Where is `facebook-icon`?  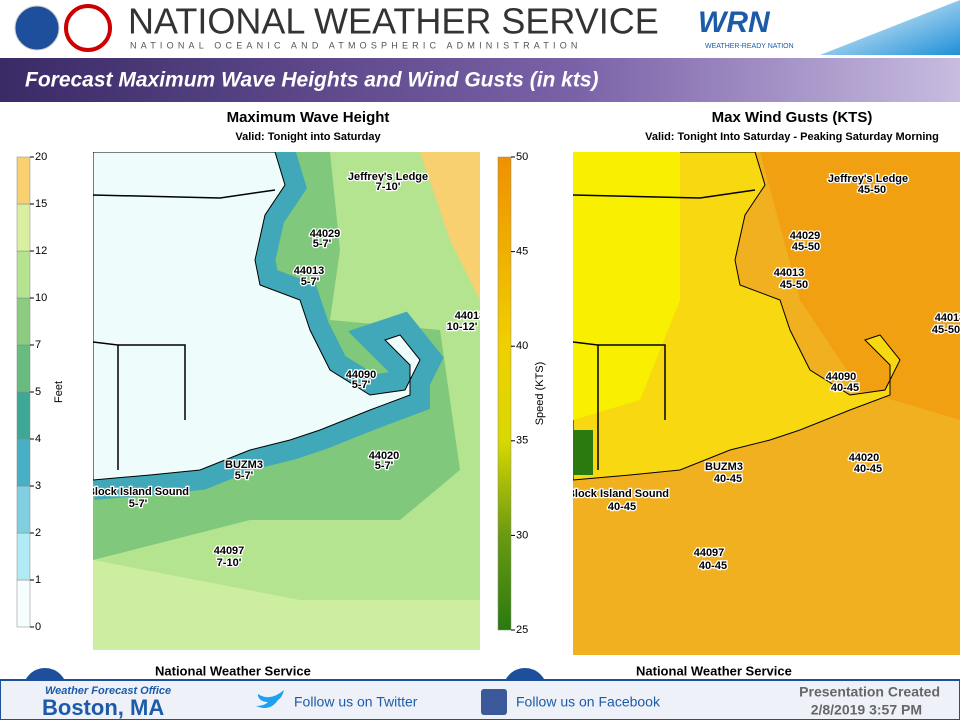 facebook-icon is located at coordinates (494, 702).